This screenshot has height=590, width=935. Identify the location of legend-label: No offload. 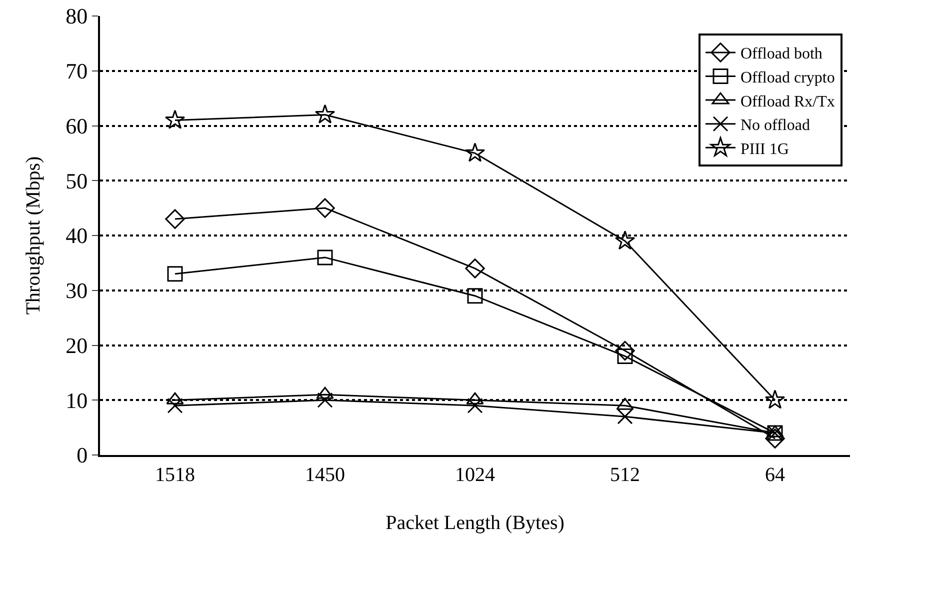
(775, 125).